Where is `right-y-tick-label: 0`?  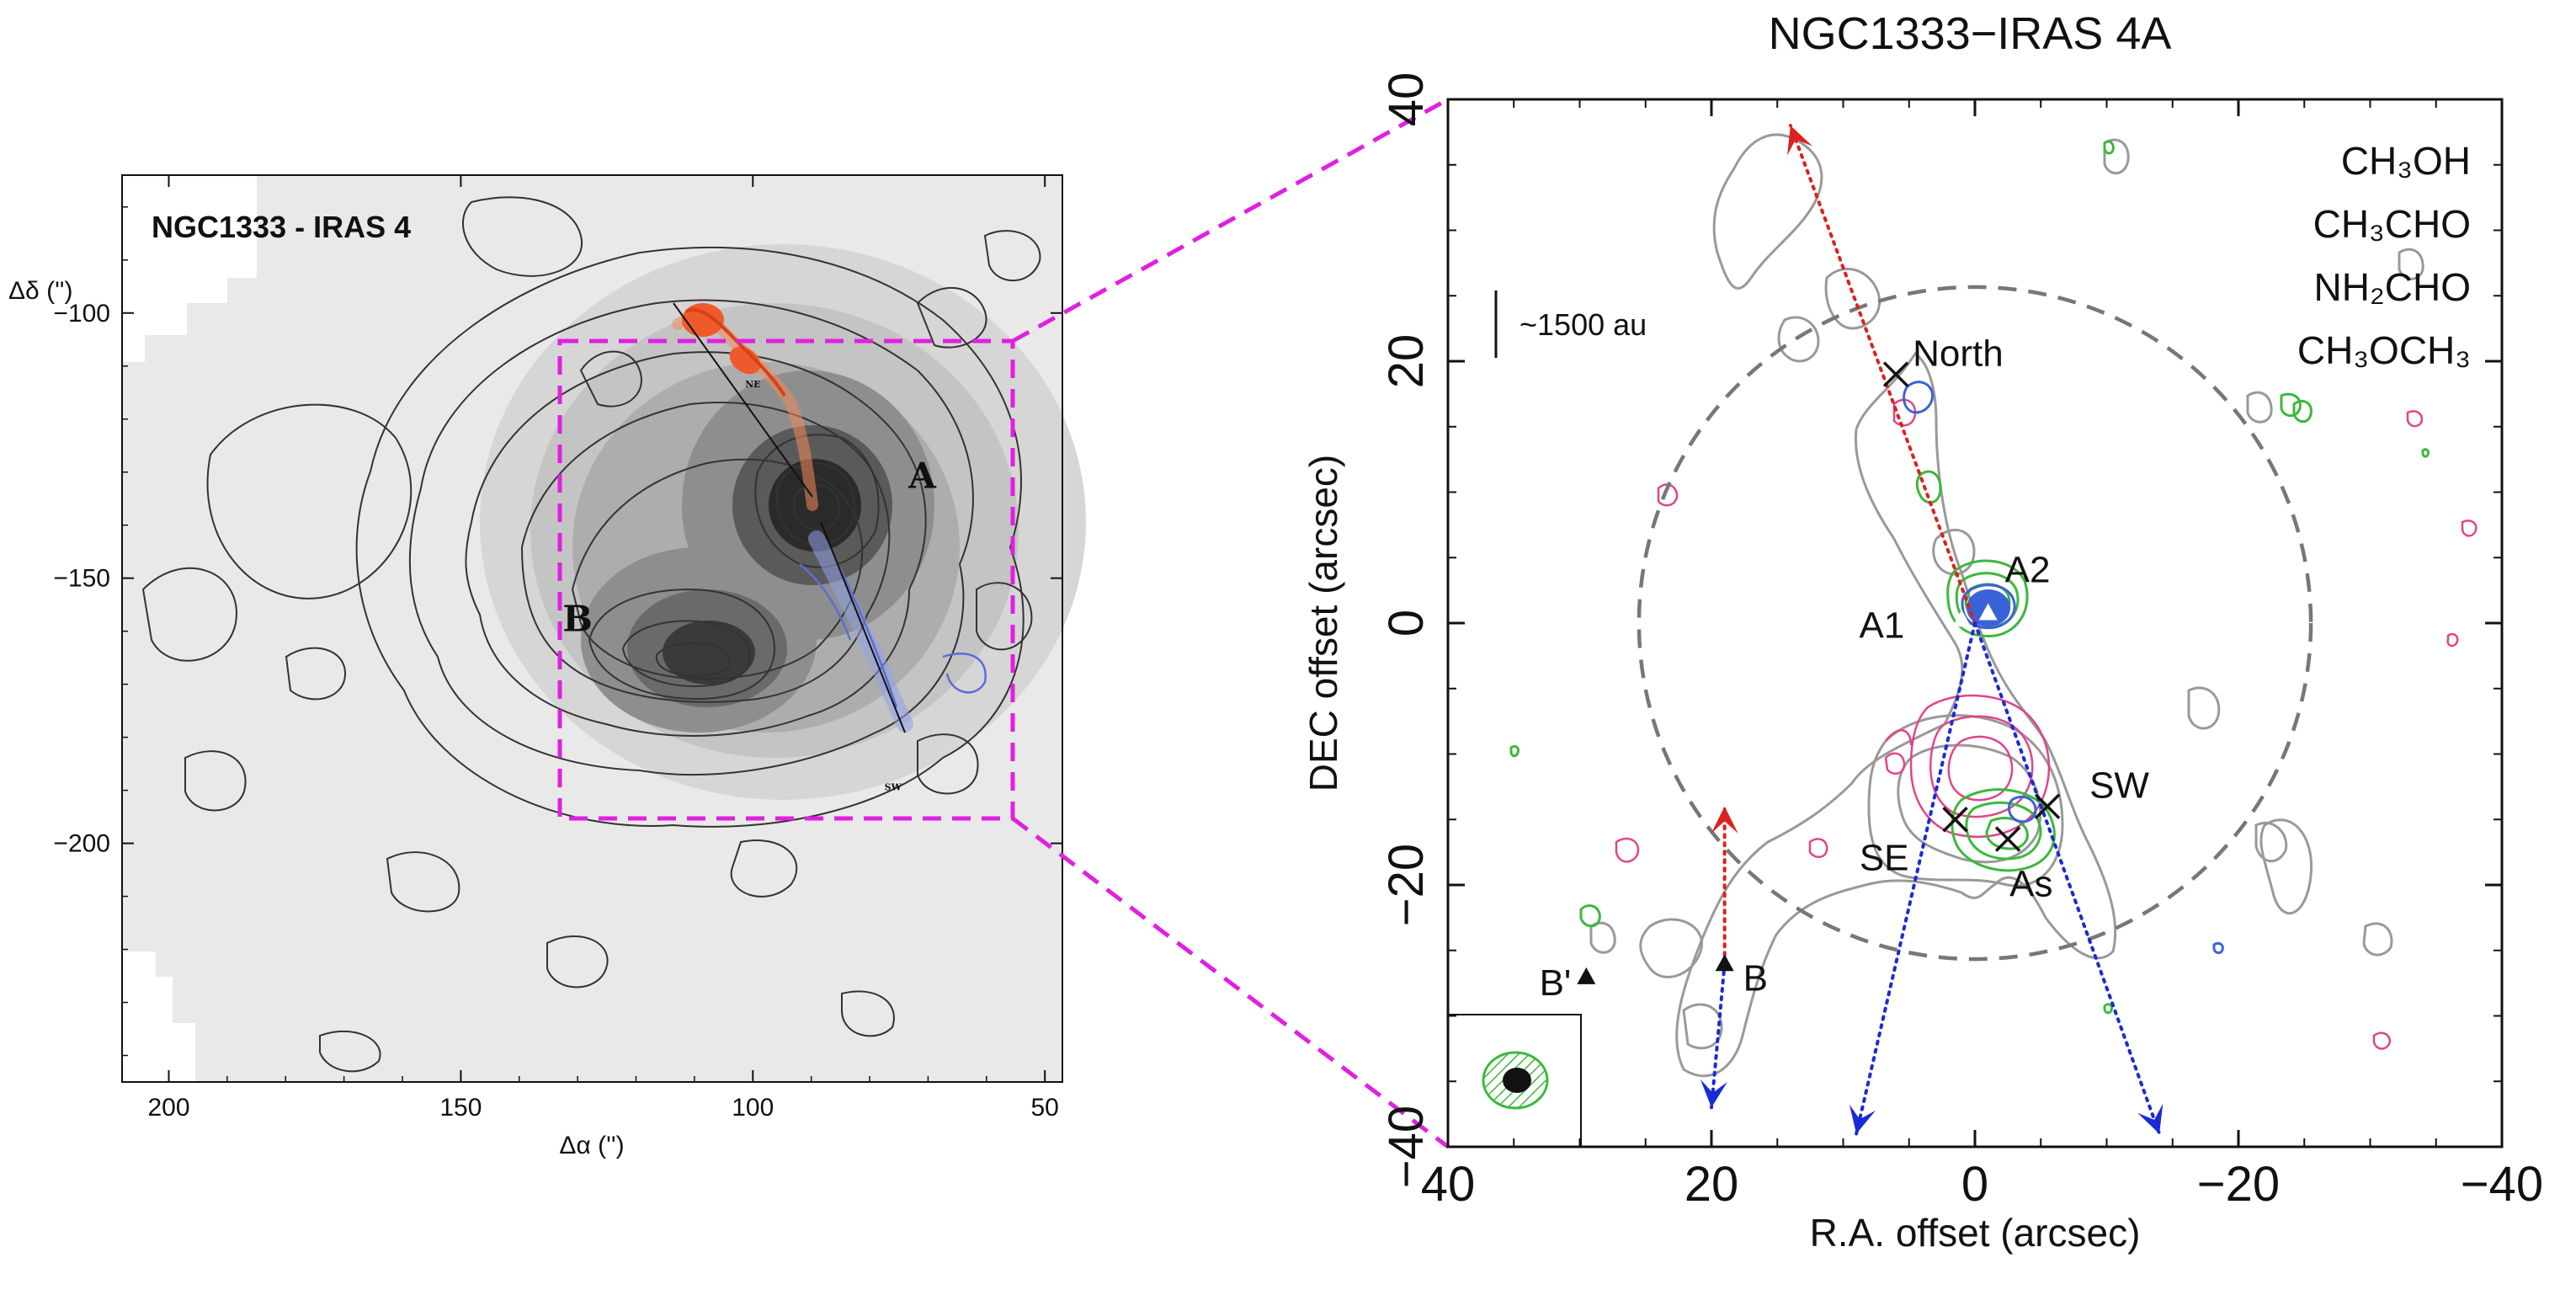 right-y-tick-label: 0 is located at coordinates (1406, 623).